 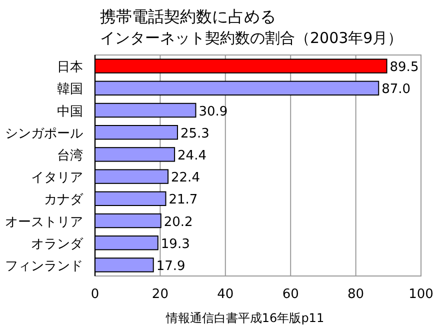 I want to click on data-label: 22.4, so click(x=185, y=178).